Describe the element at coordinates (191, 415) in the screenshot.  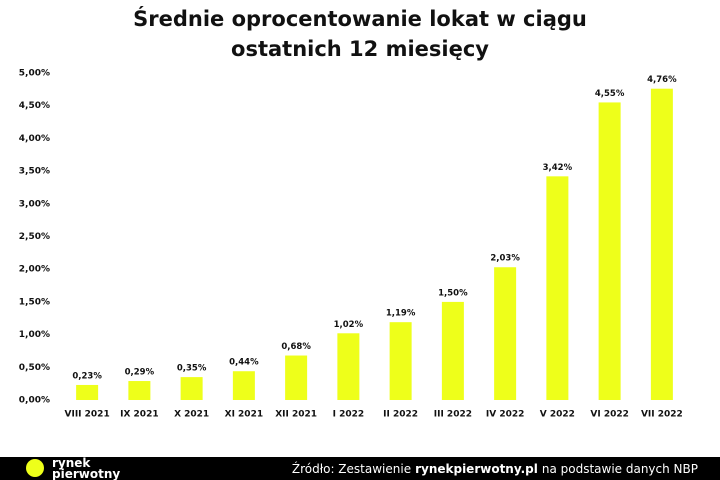
I see `x-tick-label: X 2021` at that location.